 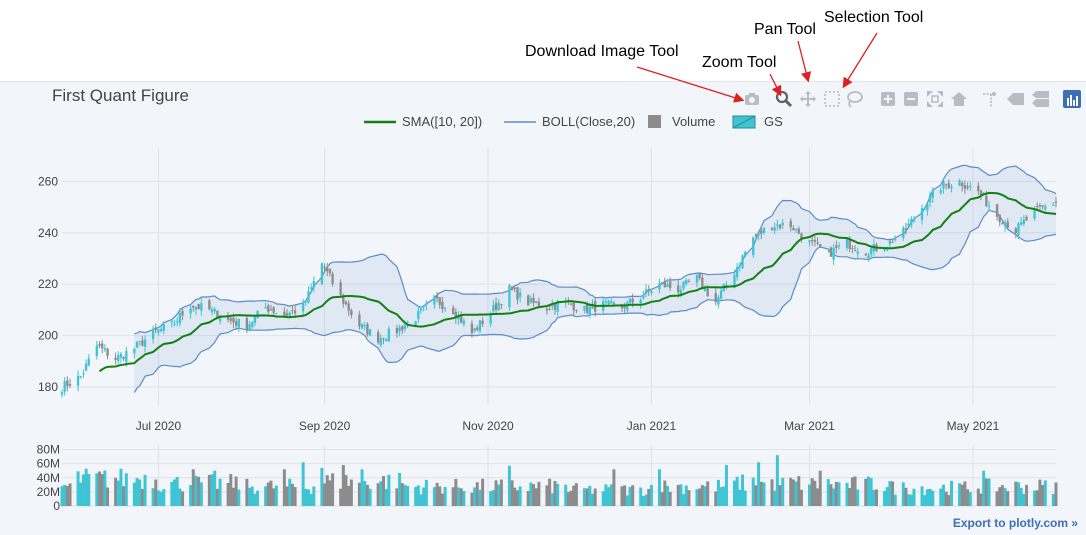 What do you see at coordinates (935, 99) in the screenshot?
I see `autoscale-icon` at bounding box center [935, 99].